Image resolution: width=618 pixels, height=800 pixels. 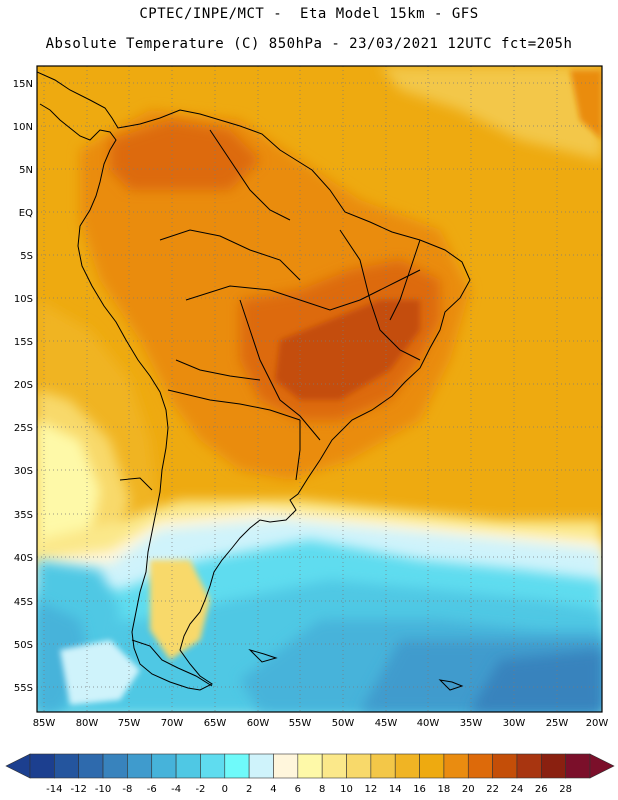 I want to click on legend-label: 26, so click(x=541, y=789).